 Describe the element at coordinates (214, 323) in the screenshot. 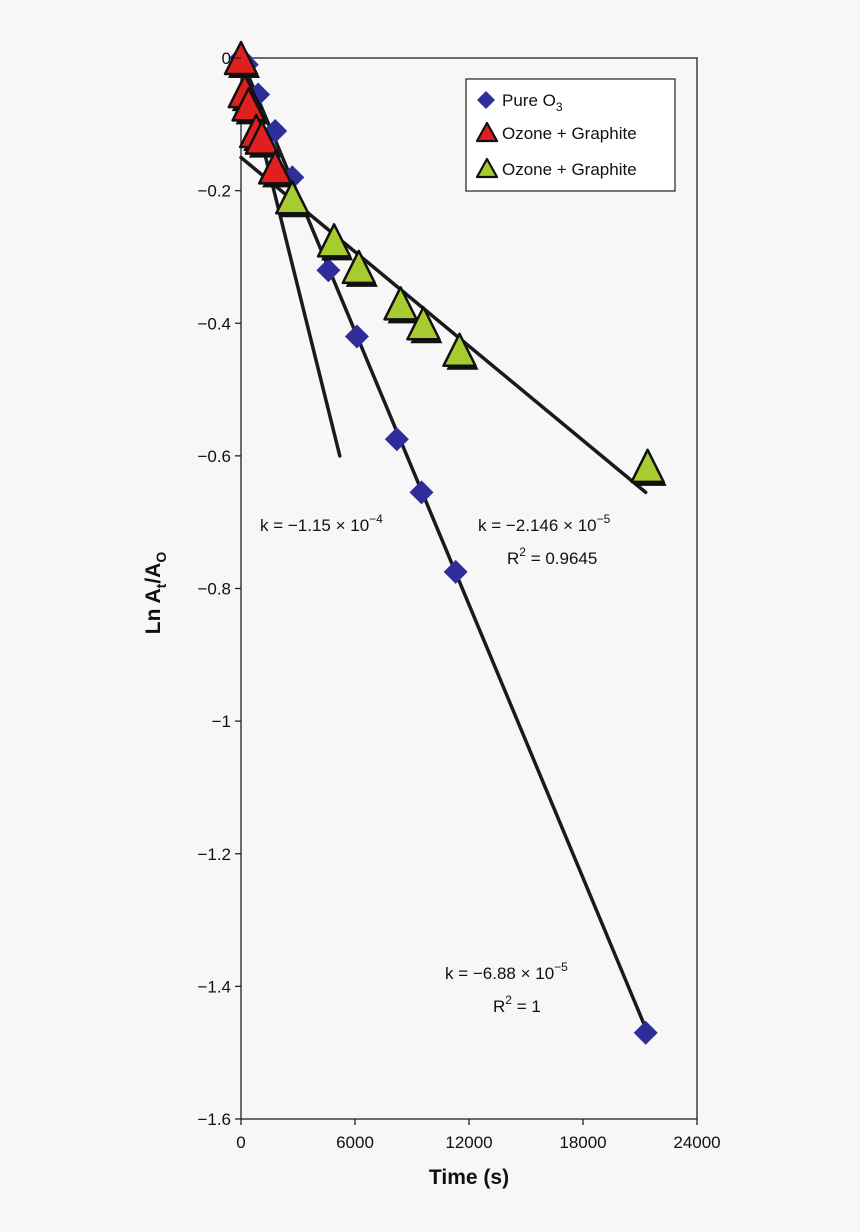

I see `y-tick-label: −0.4` at that location.